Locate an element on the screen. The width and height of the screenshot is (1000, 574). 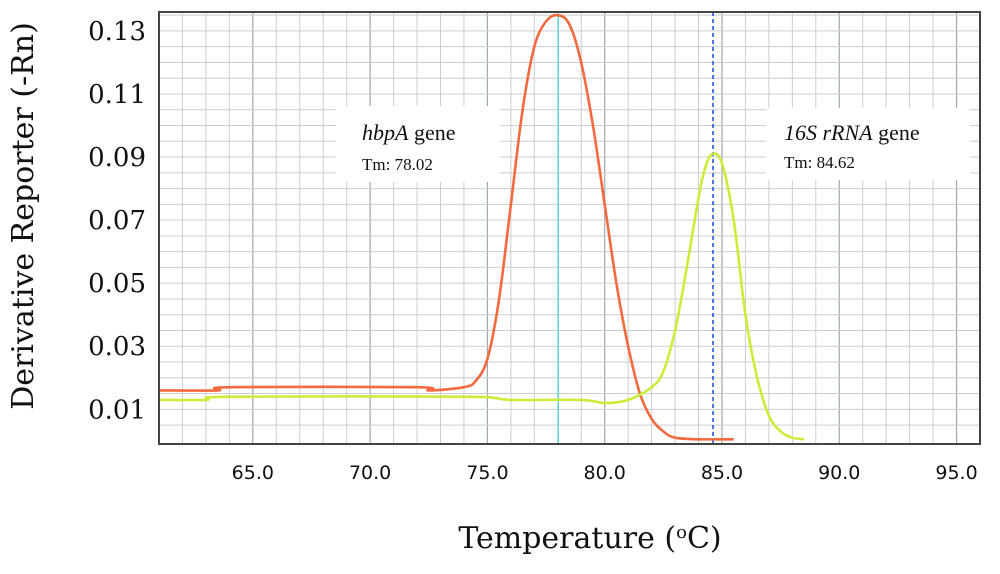
y-axis-title: Derivative Reporter (-Rn) is located at coordinates (23, 216).